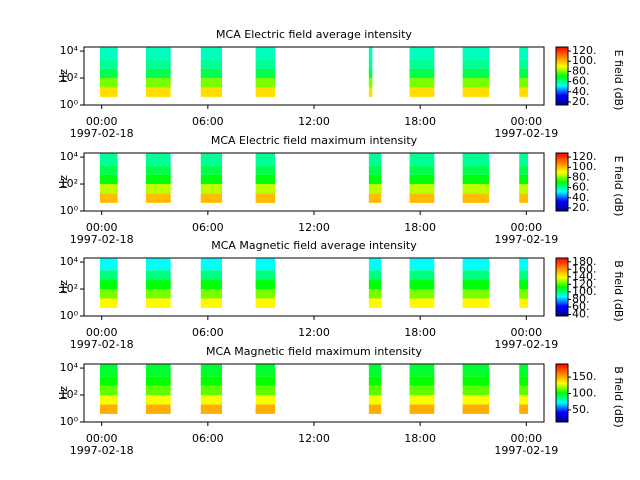  Describe the element at coordinates (618, 290) in the screenshot. I see `colorbar-label: B field (dB)` at that location.